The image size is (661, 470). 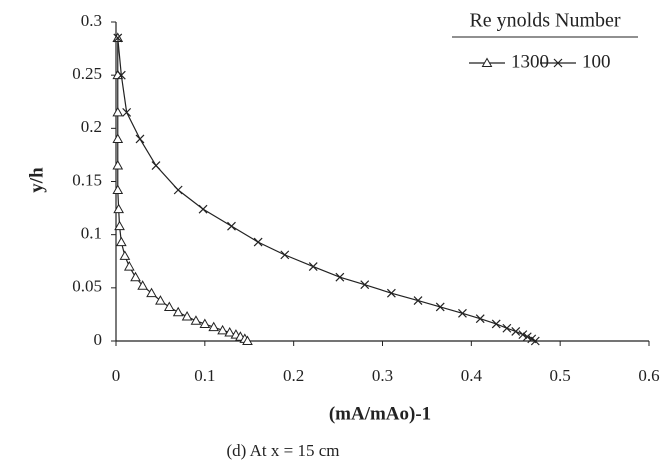 I want to click on x-axis-label: (mA/mAo)-1, so click(x=380, y=413).